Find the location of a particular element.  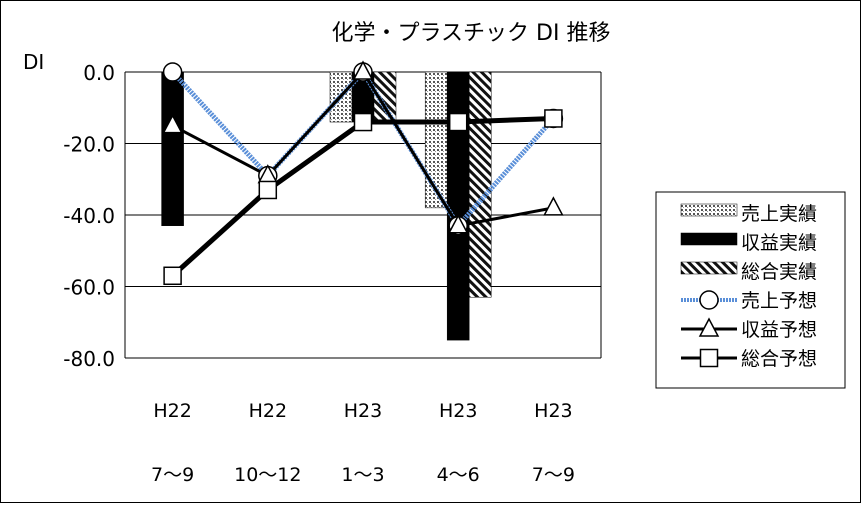

line-売上予想 is located at coordinates (363, 148).